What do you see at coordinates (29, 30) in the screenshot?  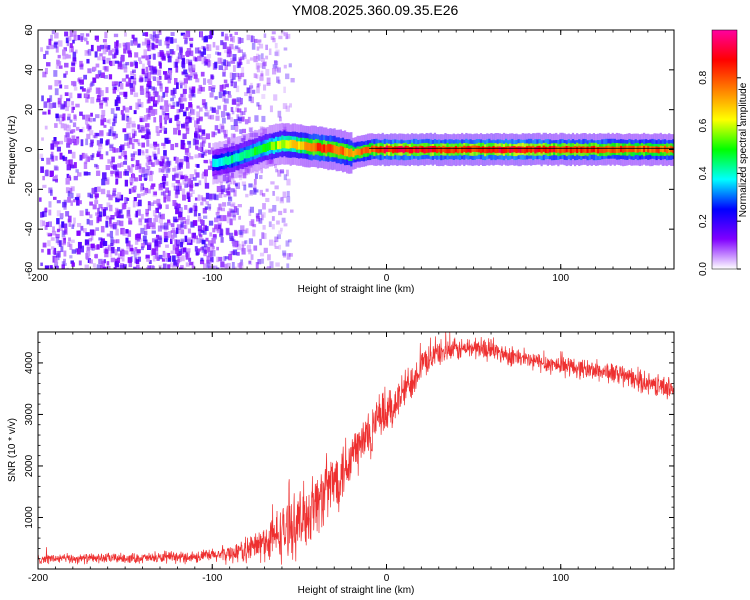 I see `y-tick-label: 60` at bounding box center [29, 30].